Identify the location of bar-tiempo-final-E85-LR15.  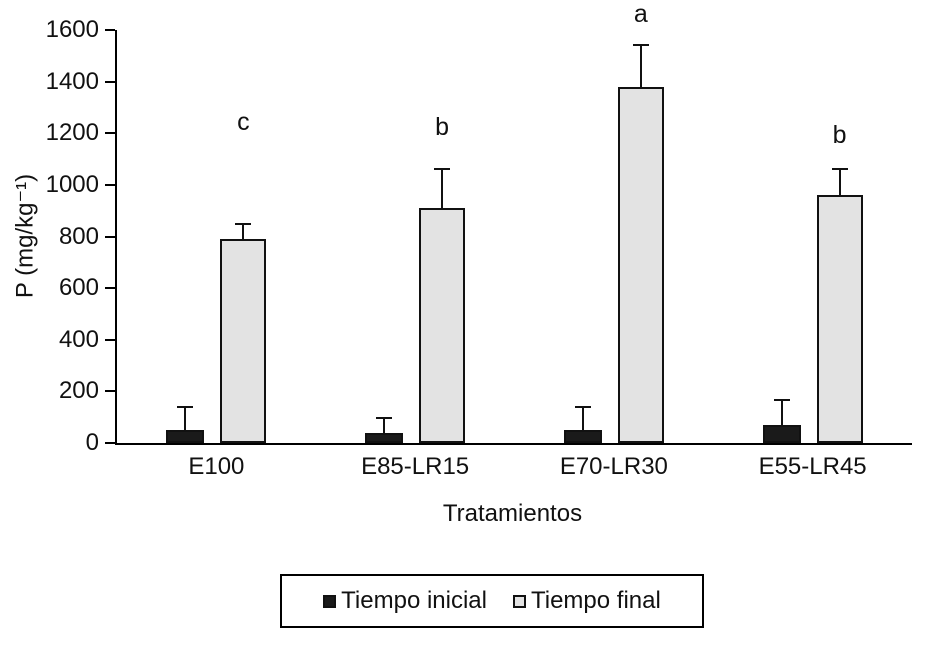
(442, 325).